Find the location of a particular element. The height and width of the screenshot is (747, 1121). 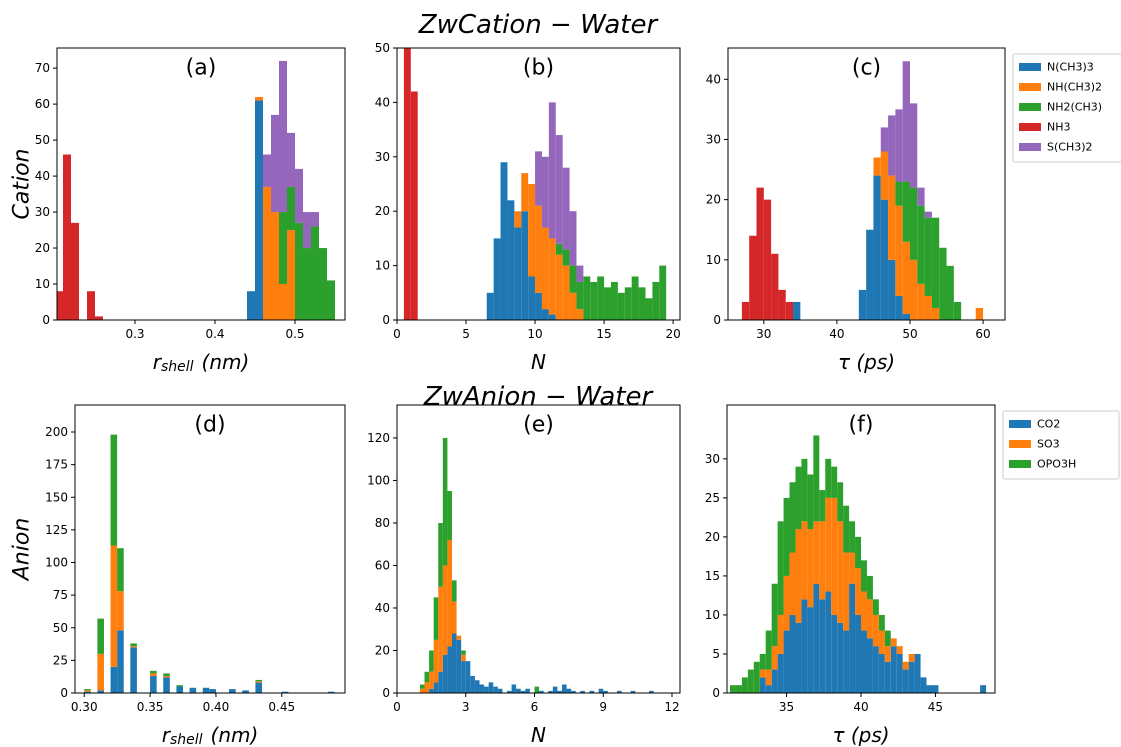

x-axis-label: rshell (nm) is located at coordinates (210, 735).